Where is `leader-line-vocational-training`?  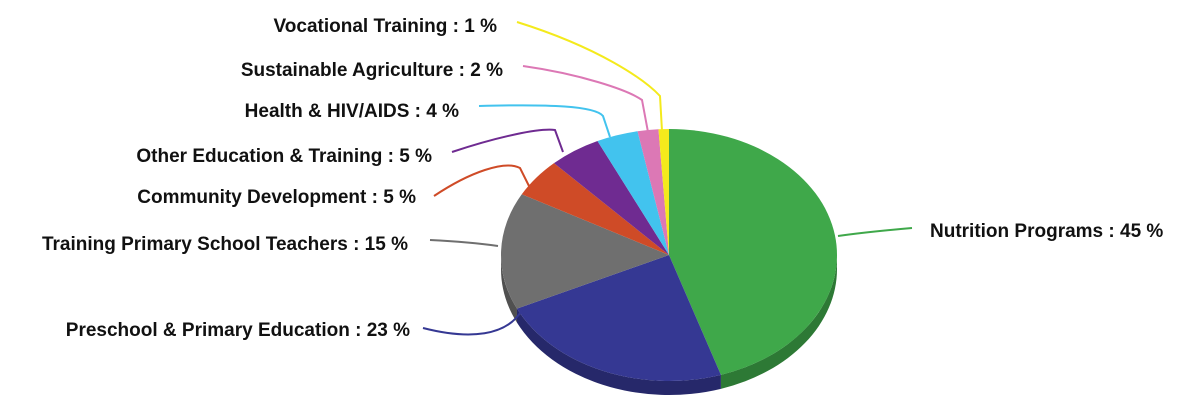
leader-line-vocational-training is located at coordinates (589, 76).